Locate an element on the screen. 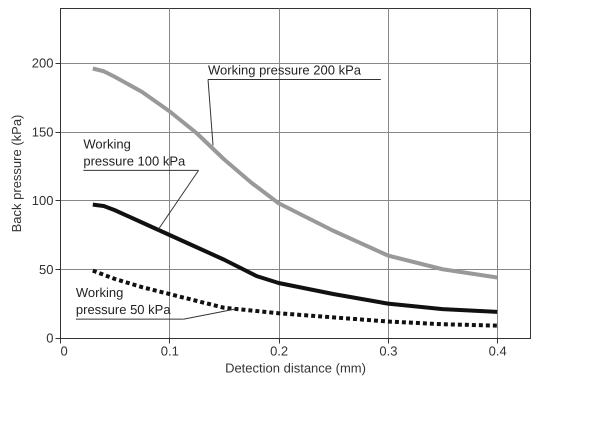 This screenshot has width=593, height=421. x-tick-label: 0 is located at coordinates (64, 351).